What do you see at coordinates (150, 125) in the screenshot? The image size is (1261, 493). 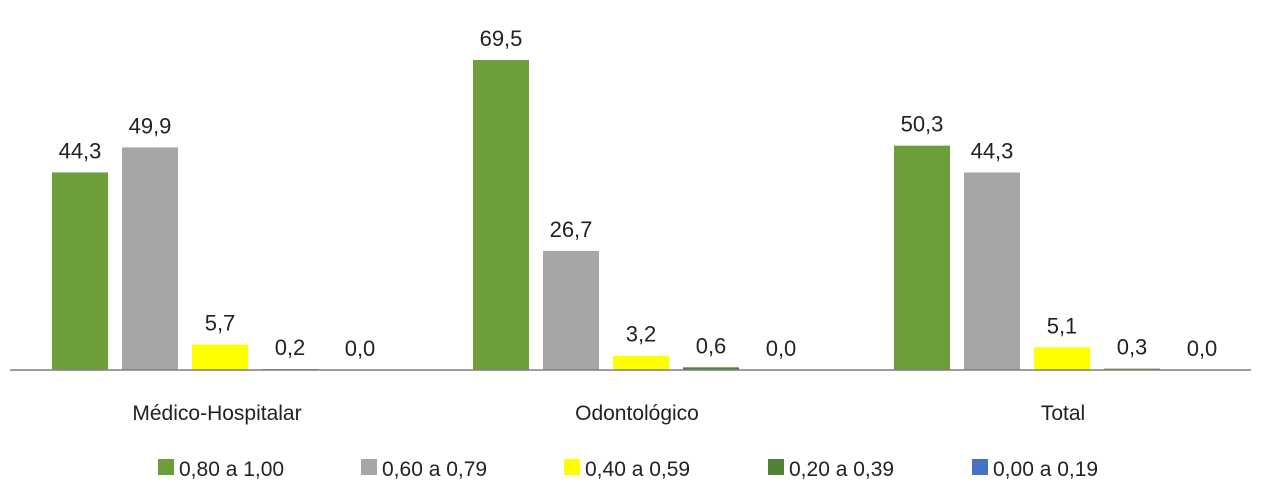 I see `data-label: 49,9` at bounding box center [150, 125].